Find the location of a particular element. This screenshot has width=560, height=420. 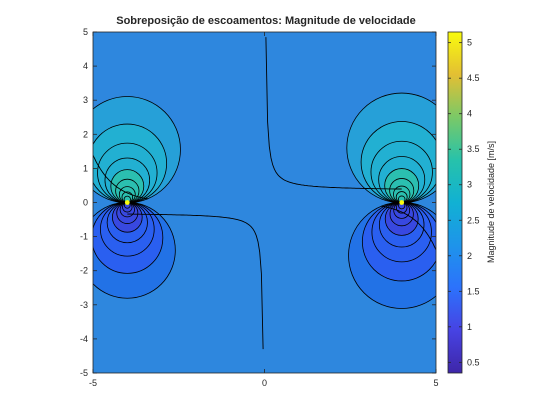

singular-points is located at coordinates (264, 202).